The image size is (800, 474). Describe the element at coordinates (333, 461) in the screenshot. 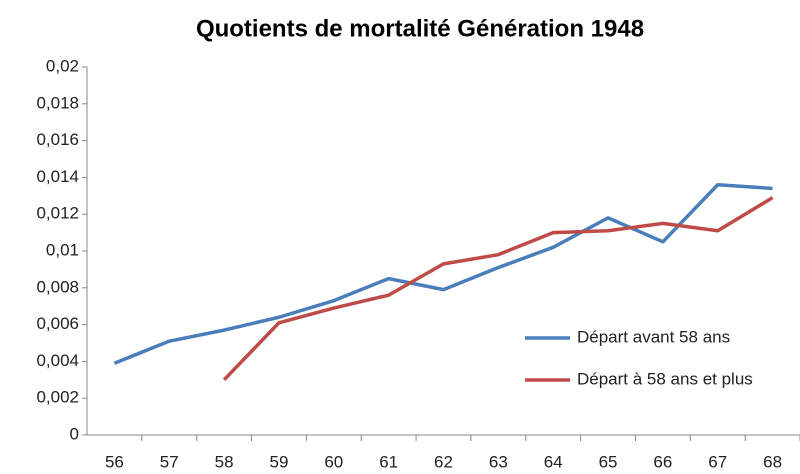

I see `x-tick-label: 60` at that location.